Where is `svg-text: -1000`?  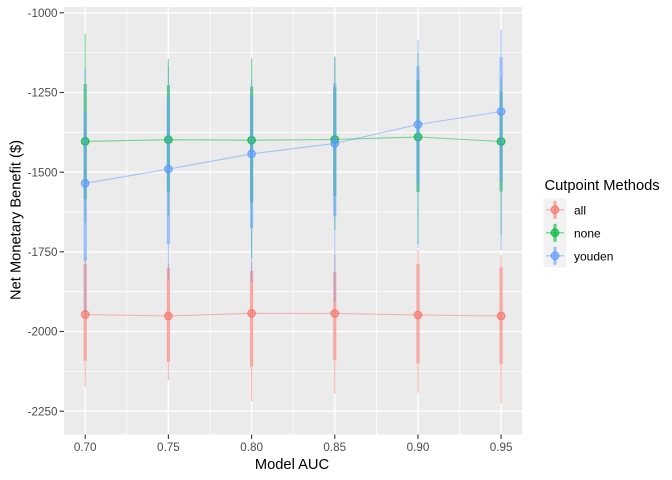 svg-text: -1000 is located at coordinates (43, 13).